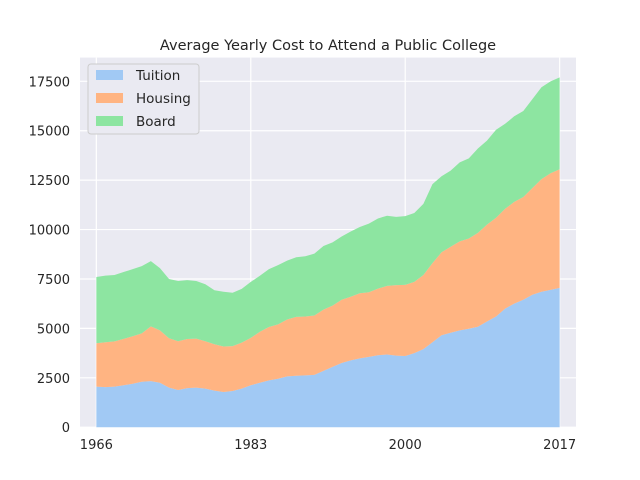 The width and height of the screenshot is (640, 480). Describe the element at coordinates (49, 231) in the screenshot. I see `y-tick-label: 10000` at that location.